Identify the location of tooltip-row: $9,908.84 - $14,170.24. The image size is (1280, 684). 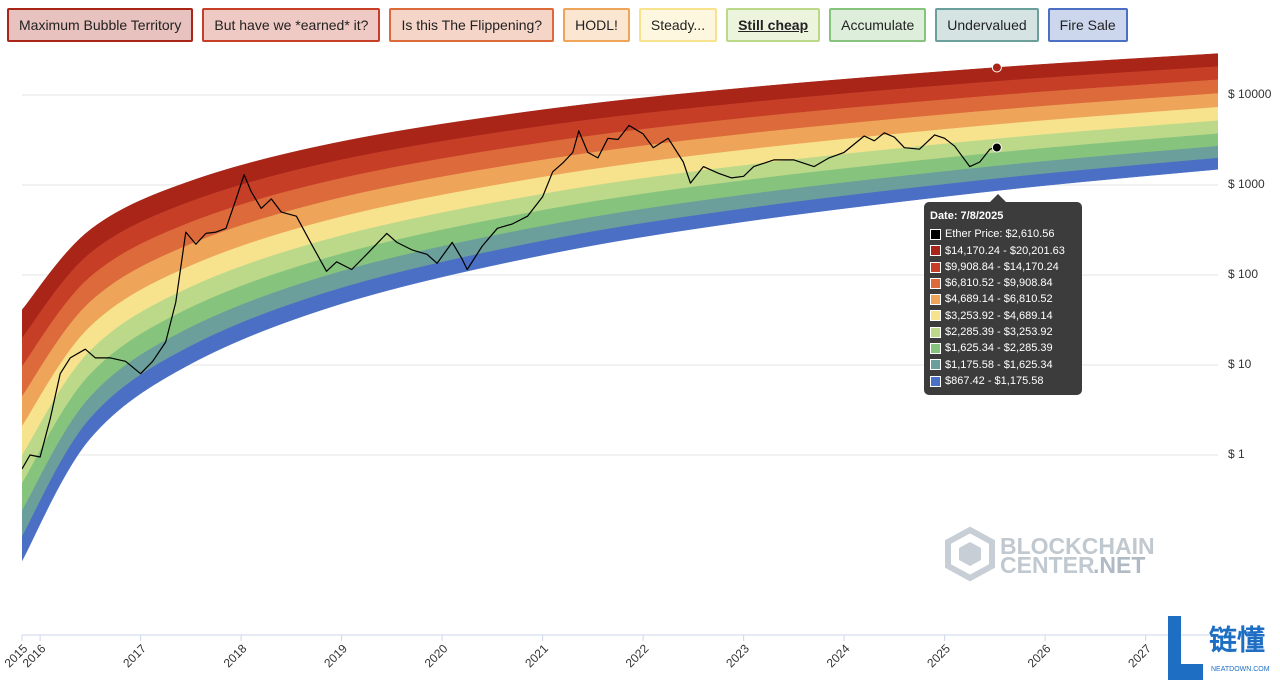
(1004, 267).